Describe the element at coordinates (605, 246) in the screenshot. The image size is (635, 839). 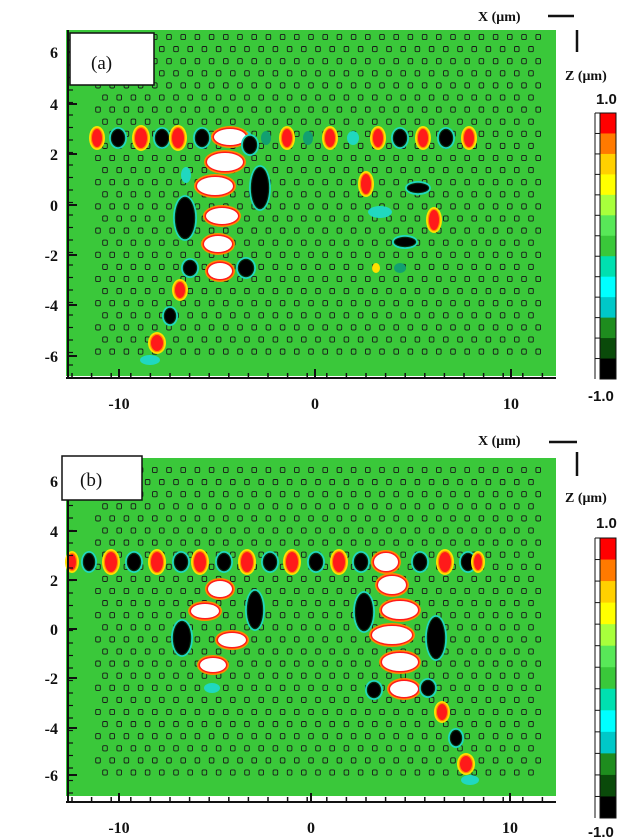
I see `colorbar-a` at that location.